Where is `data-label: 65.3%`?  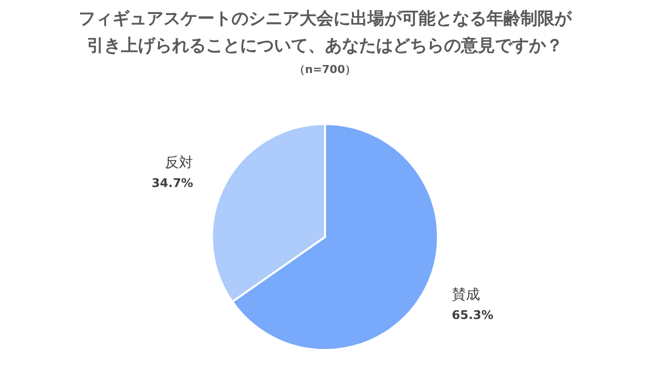
data-label: 65.3% is located at coordinates (473, 315).